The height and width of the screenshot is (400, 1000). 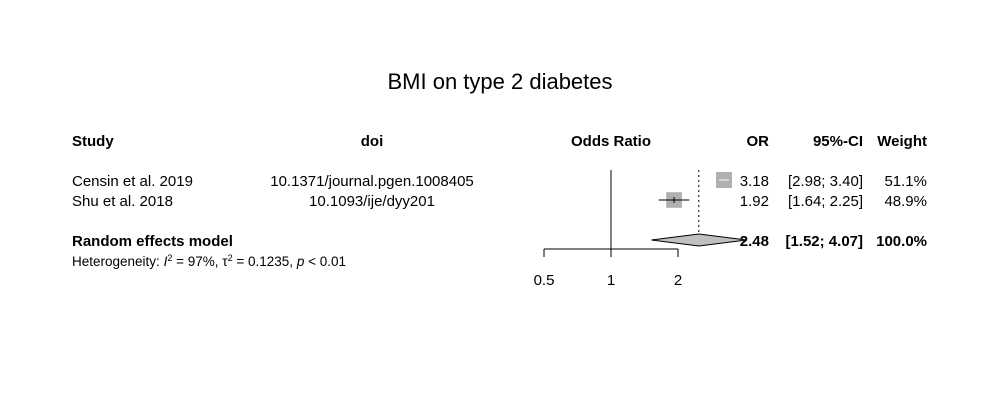 I want to click on study-or: 3.18, so click(x=754, y=181).